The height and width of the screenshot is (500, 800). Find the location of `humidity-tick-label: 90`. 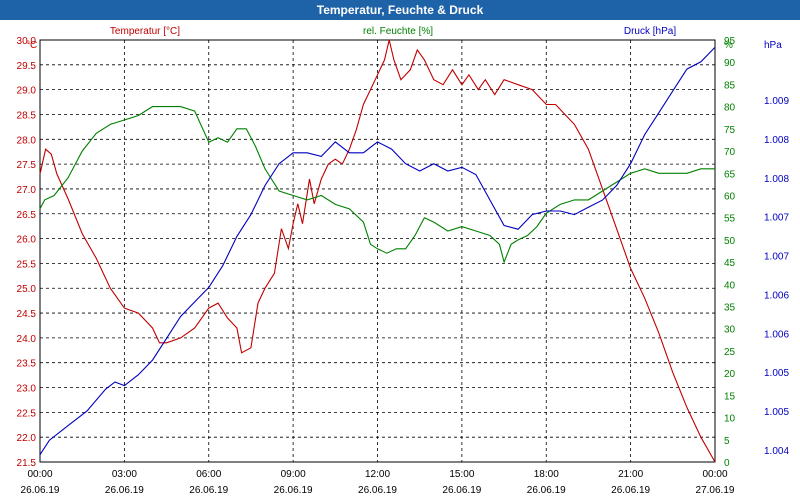

humidity-tick-label: 90 is located at coordinates (730, 63).